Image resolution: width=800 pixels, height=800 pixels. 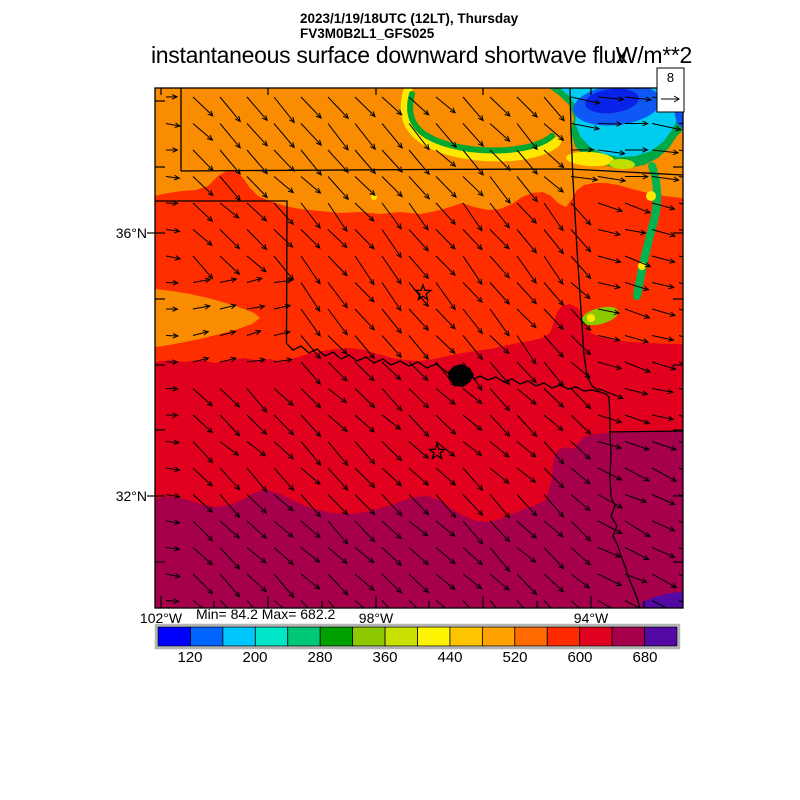 I want to click on x-axis-label-102w: 102°W, so click(x=161, y=618).